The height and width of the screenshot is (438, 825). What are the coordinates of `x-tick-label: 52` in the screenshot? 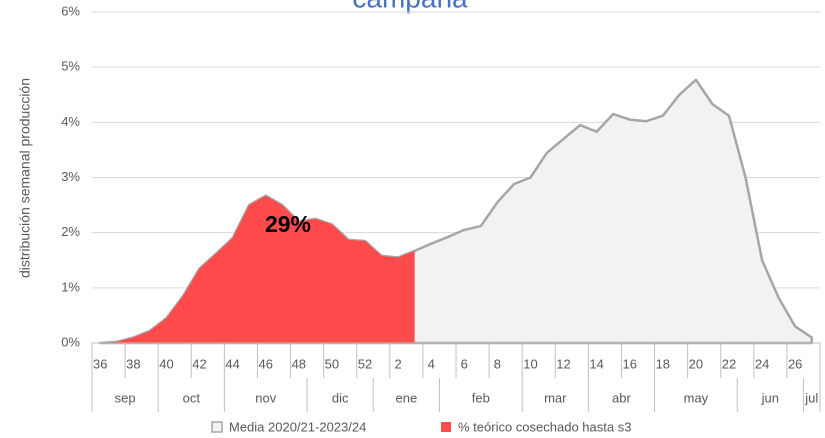 It's located at (365, 363).